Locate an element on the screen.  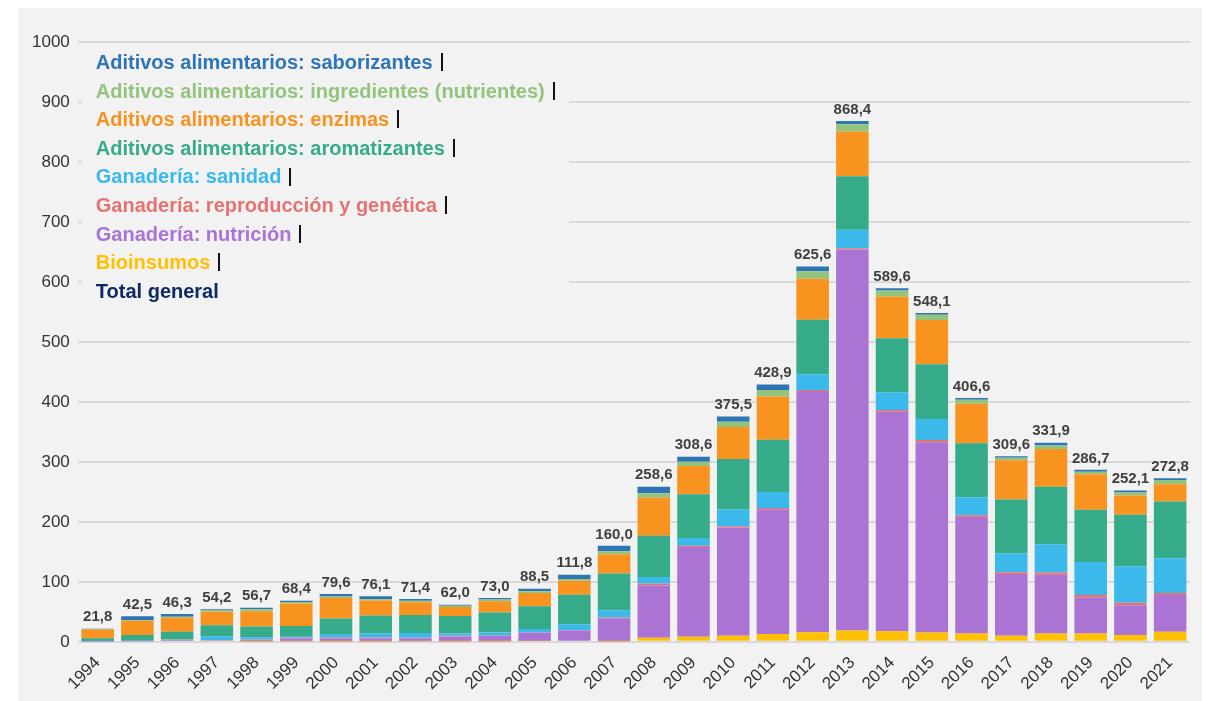
total-label: 42,5 is located at coordinates (137, 603).